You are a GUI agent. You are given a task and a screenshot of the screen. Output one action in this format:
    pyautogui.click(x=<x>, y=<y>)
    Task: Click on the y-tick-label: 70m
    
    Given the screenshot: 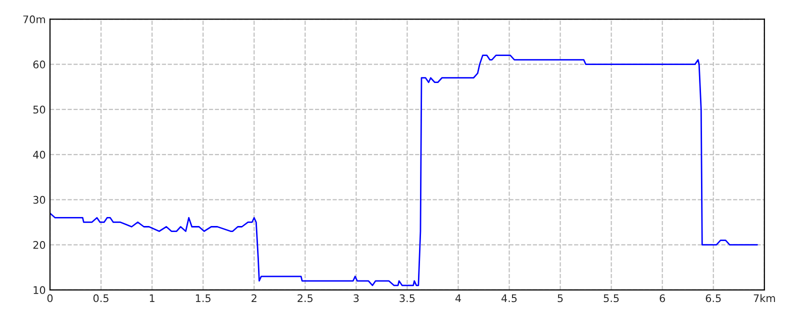 What is the action you would take?
    pyautogui.click(x=34, y=19)
    